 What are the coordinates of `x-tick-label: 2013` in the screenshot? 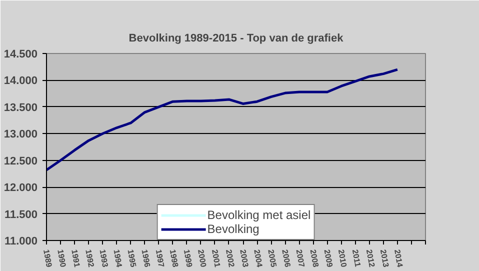 It's located at (384, 258).